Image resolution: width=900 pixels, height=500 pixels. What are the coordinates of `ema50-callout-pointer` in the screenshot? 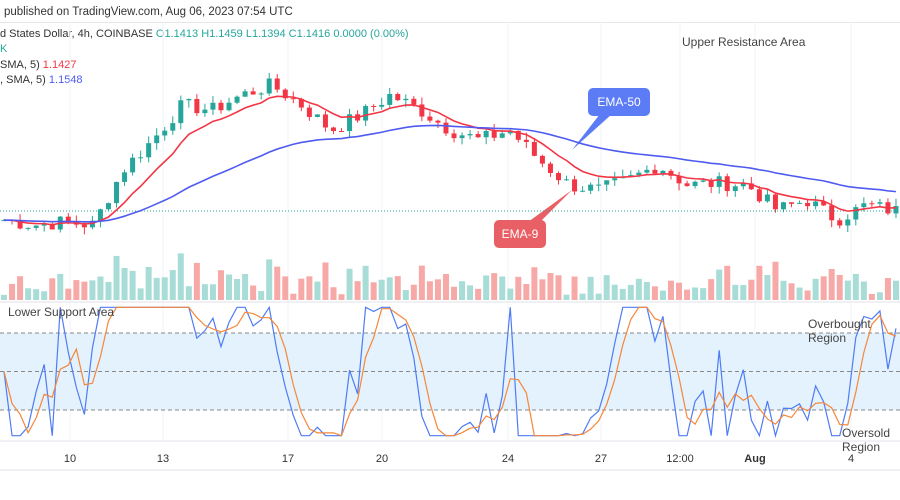 It's located at (592, 132).